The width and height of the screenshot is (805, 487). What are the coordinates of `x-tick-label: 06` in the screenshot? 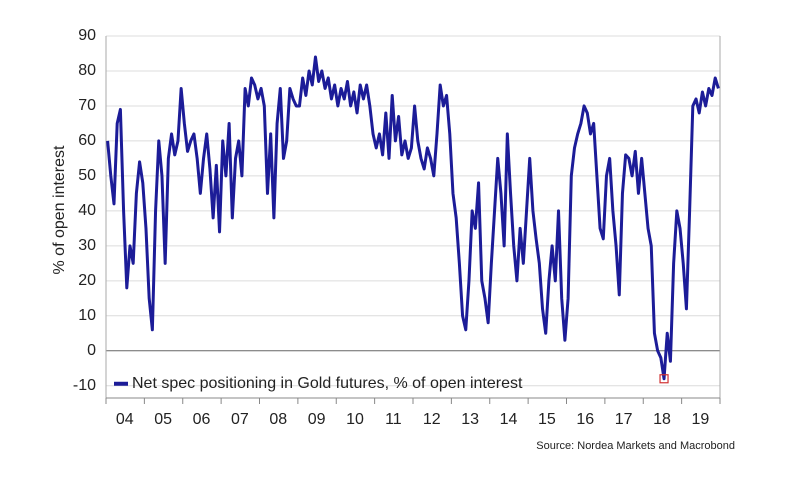 It's located at (202, 419).